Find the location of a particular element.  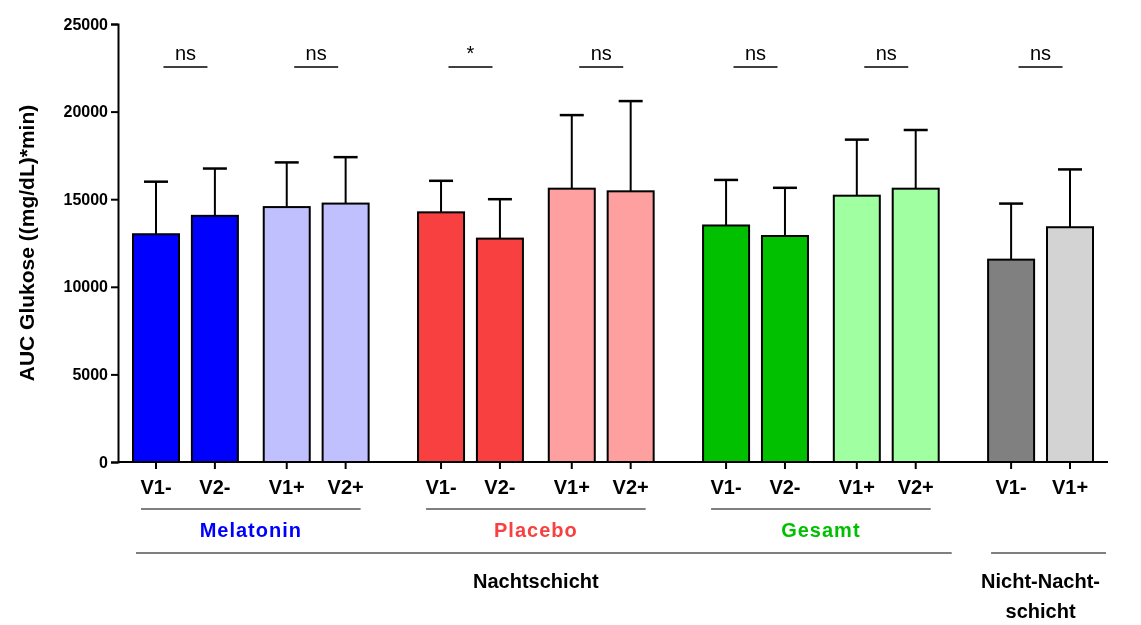

y-tick-label: 20000 is located at coordinates (86, 112).